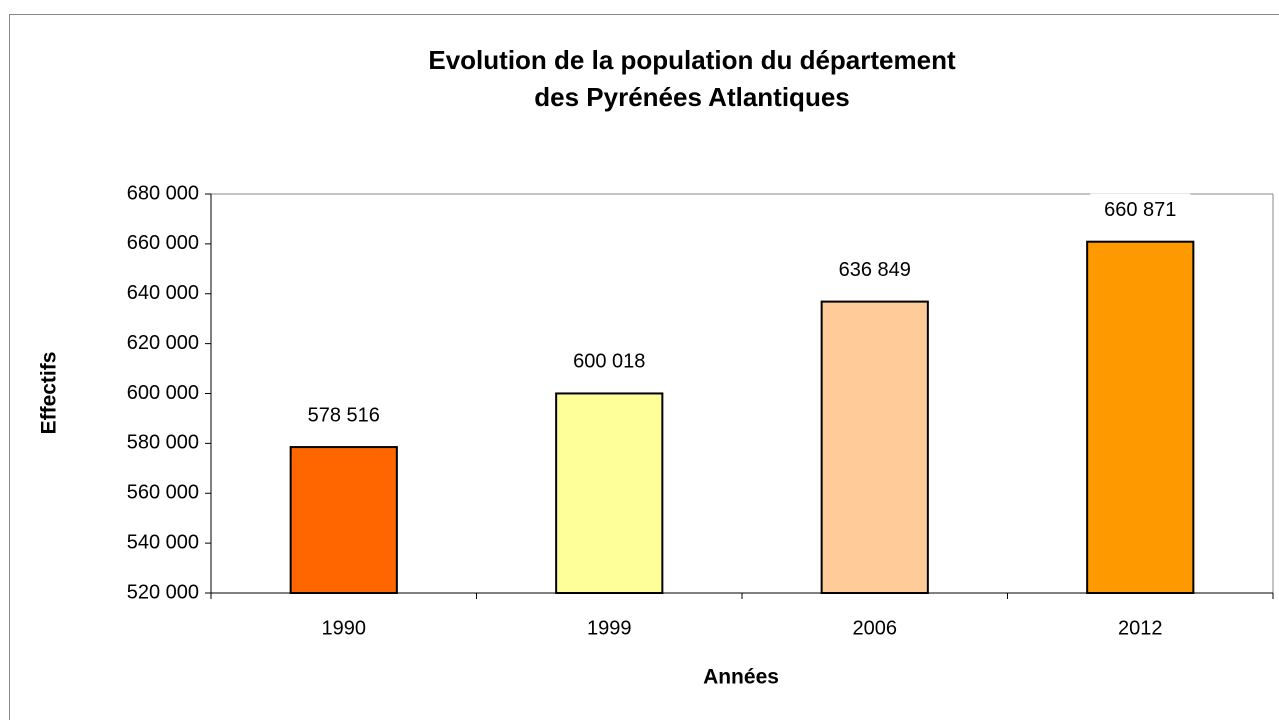 The width and height of the screenshot is (1279, 720). I want to click on value-label: 660 871, so click(1140, 210).